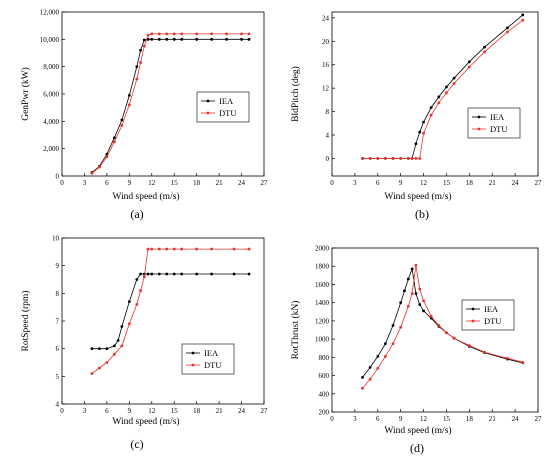  Describe the element at coordinates (25, 94) in the screenshot. I see `y-axis-title: GenPwr (kW)` at that location.